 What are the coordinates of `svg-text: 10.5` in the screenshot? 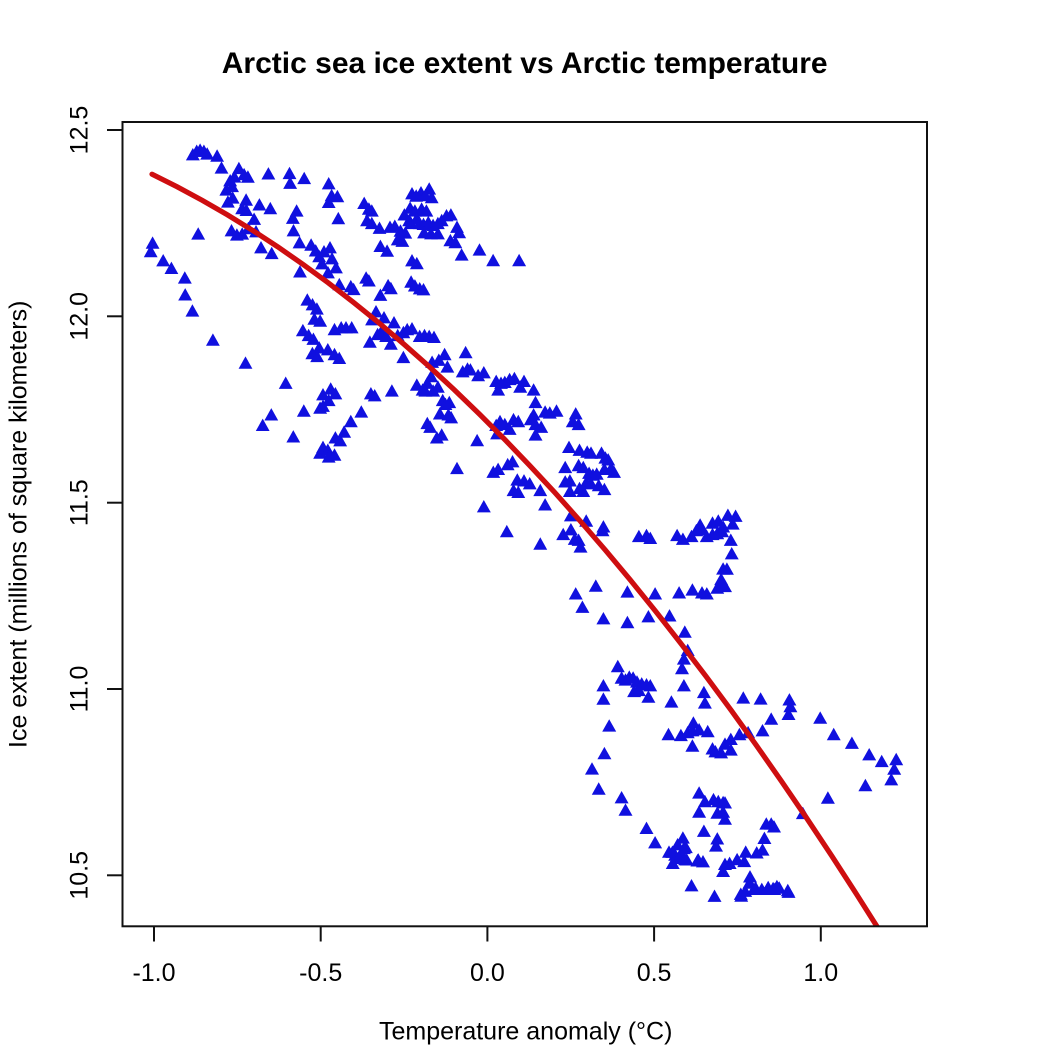 It's located at (80, 875).